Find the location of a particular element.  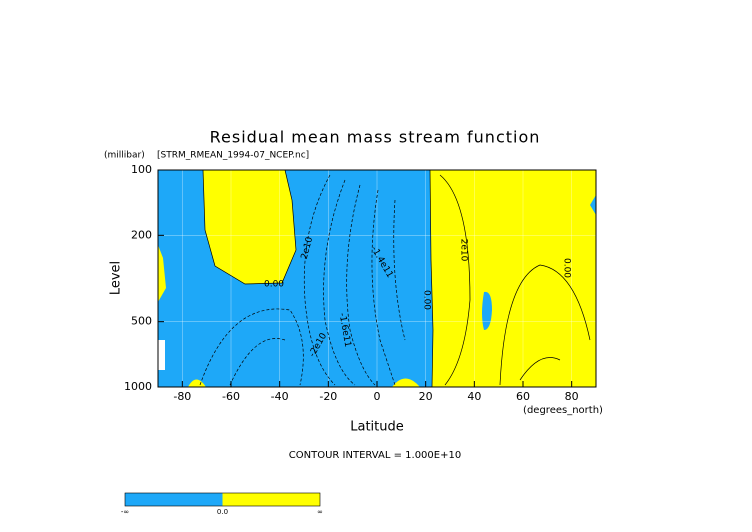

x-axis-label: Latitude is located at coordinates (377, 427).